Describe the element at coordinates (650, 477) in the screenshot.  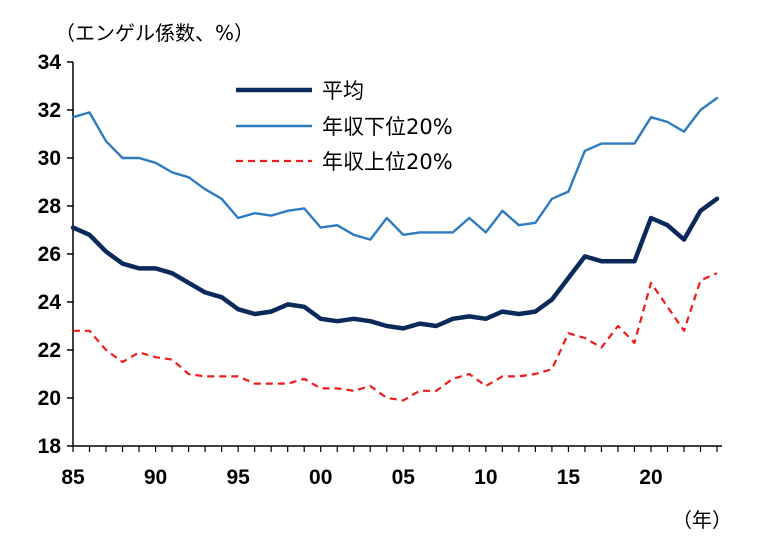
I see `x-tick-label: 20` at that location.